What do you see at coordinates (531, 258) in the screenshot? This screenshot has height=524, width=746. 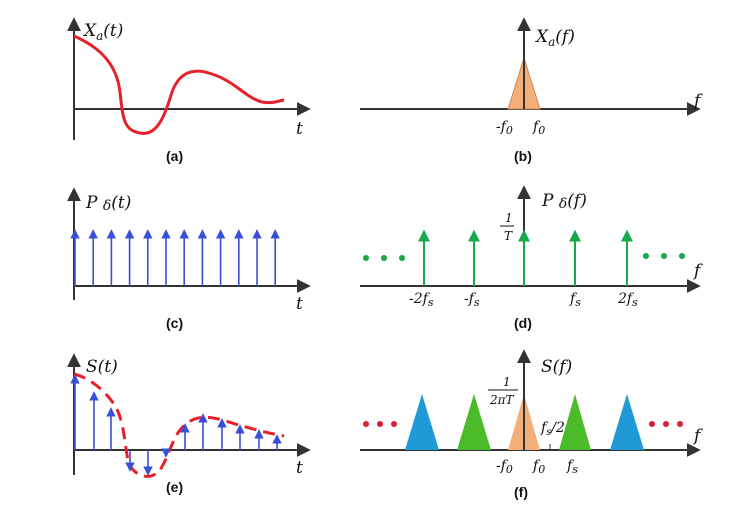 I see `panel-d: 1 T P δ(f) f -2fs -fs fs 2fs (d)` at bounding box center [531, 258].